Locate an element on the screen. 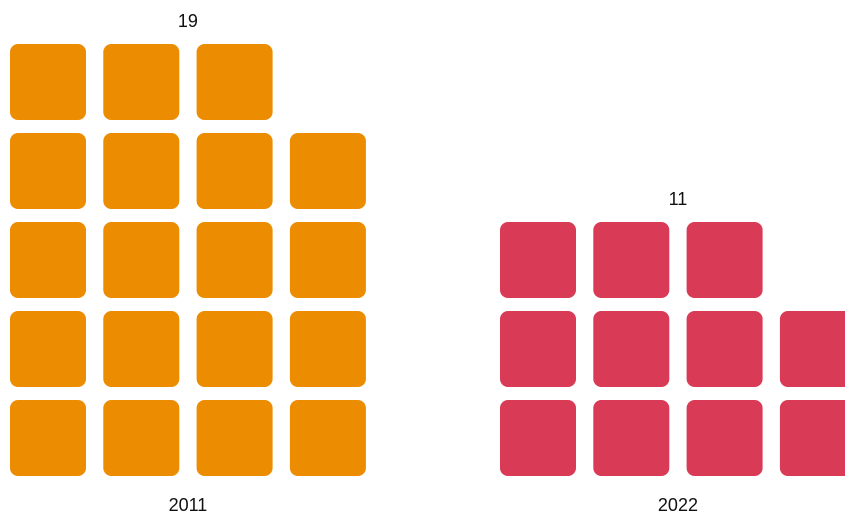  category-label: 2022 is located at coordinates (678, 505).